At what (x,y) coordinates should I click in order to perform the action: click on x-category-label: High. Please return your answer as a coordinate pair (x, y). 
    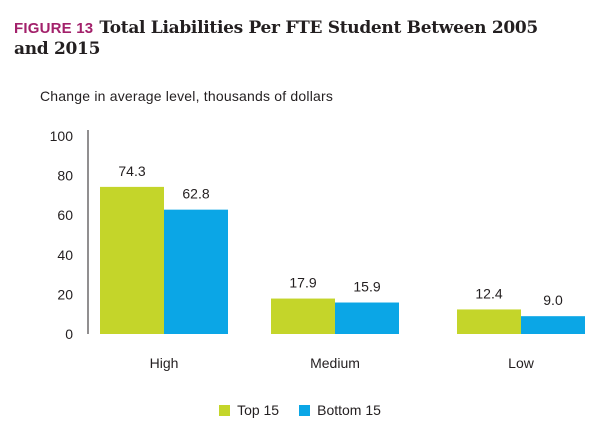
    Looking at the image, I should click on (164, 363).